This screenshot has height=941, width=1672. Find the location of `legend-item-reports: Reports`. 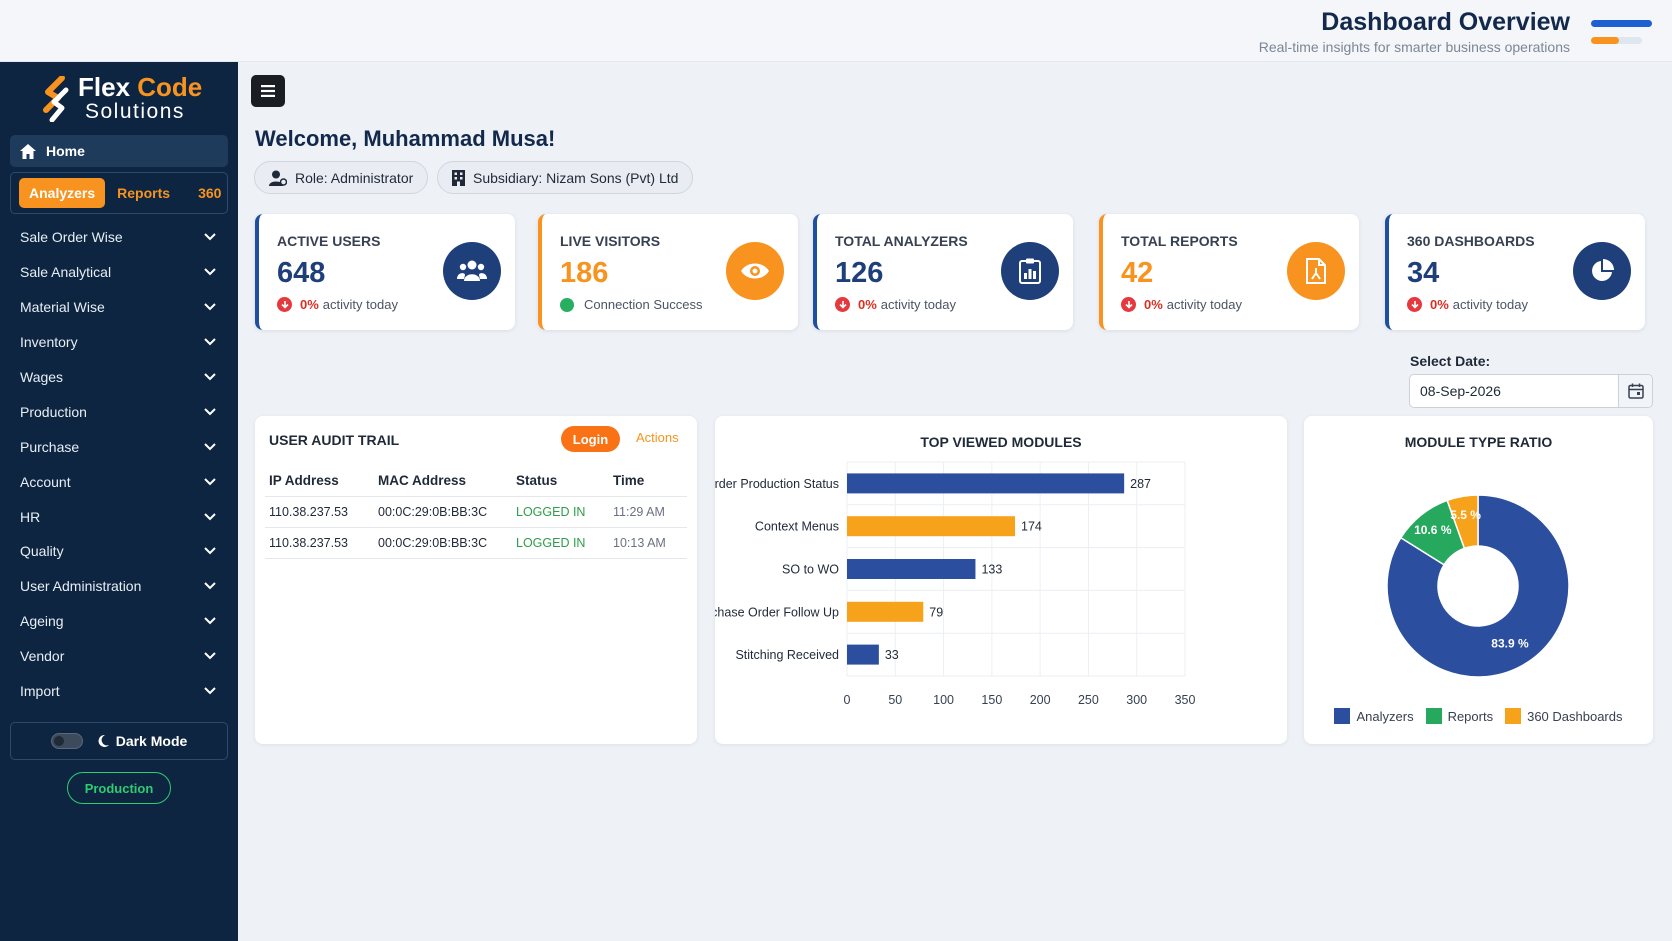

legend-item-reports: Reports is located at coordinates (1459, 716).